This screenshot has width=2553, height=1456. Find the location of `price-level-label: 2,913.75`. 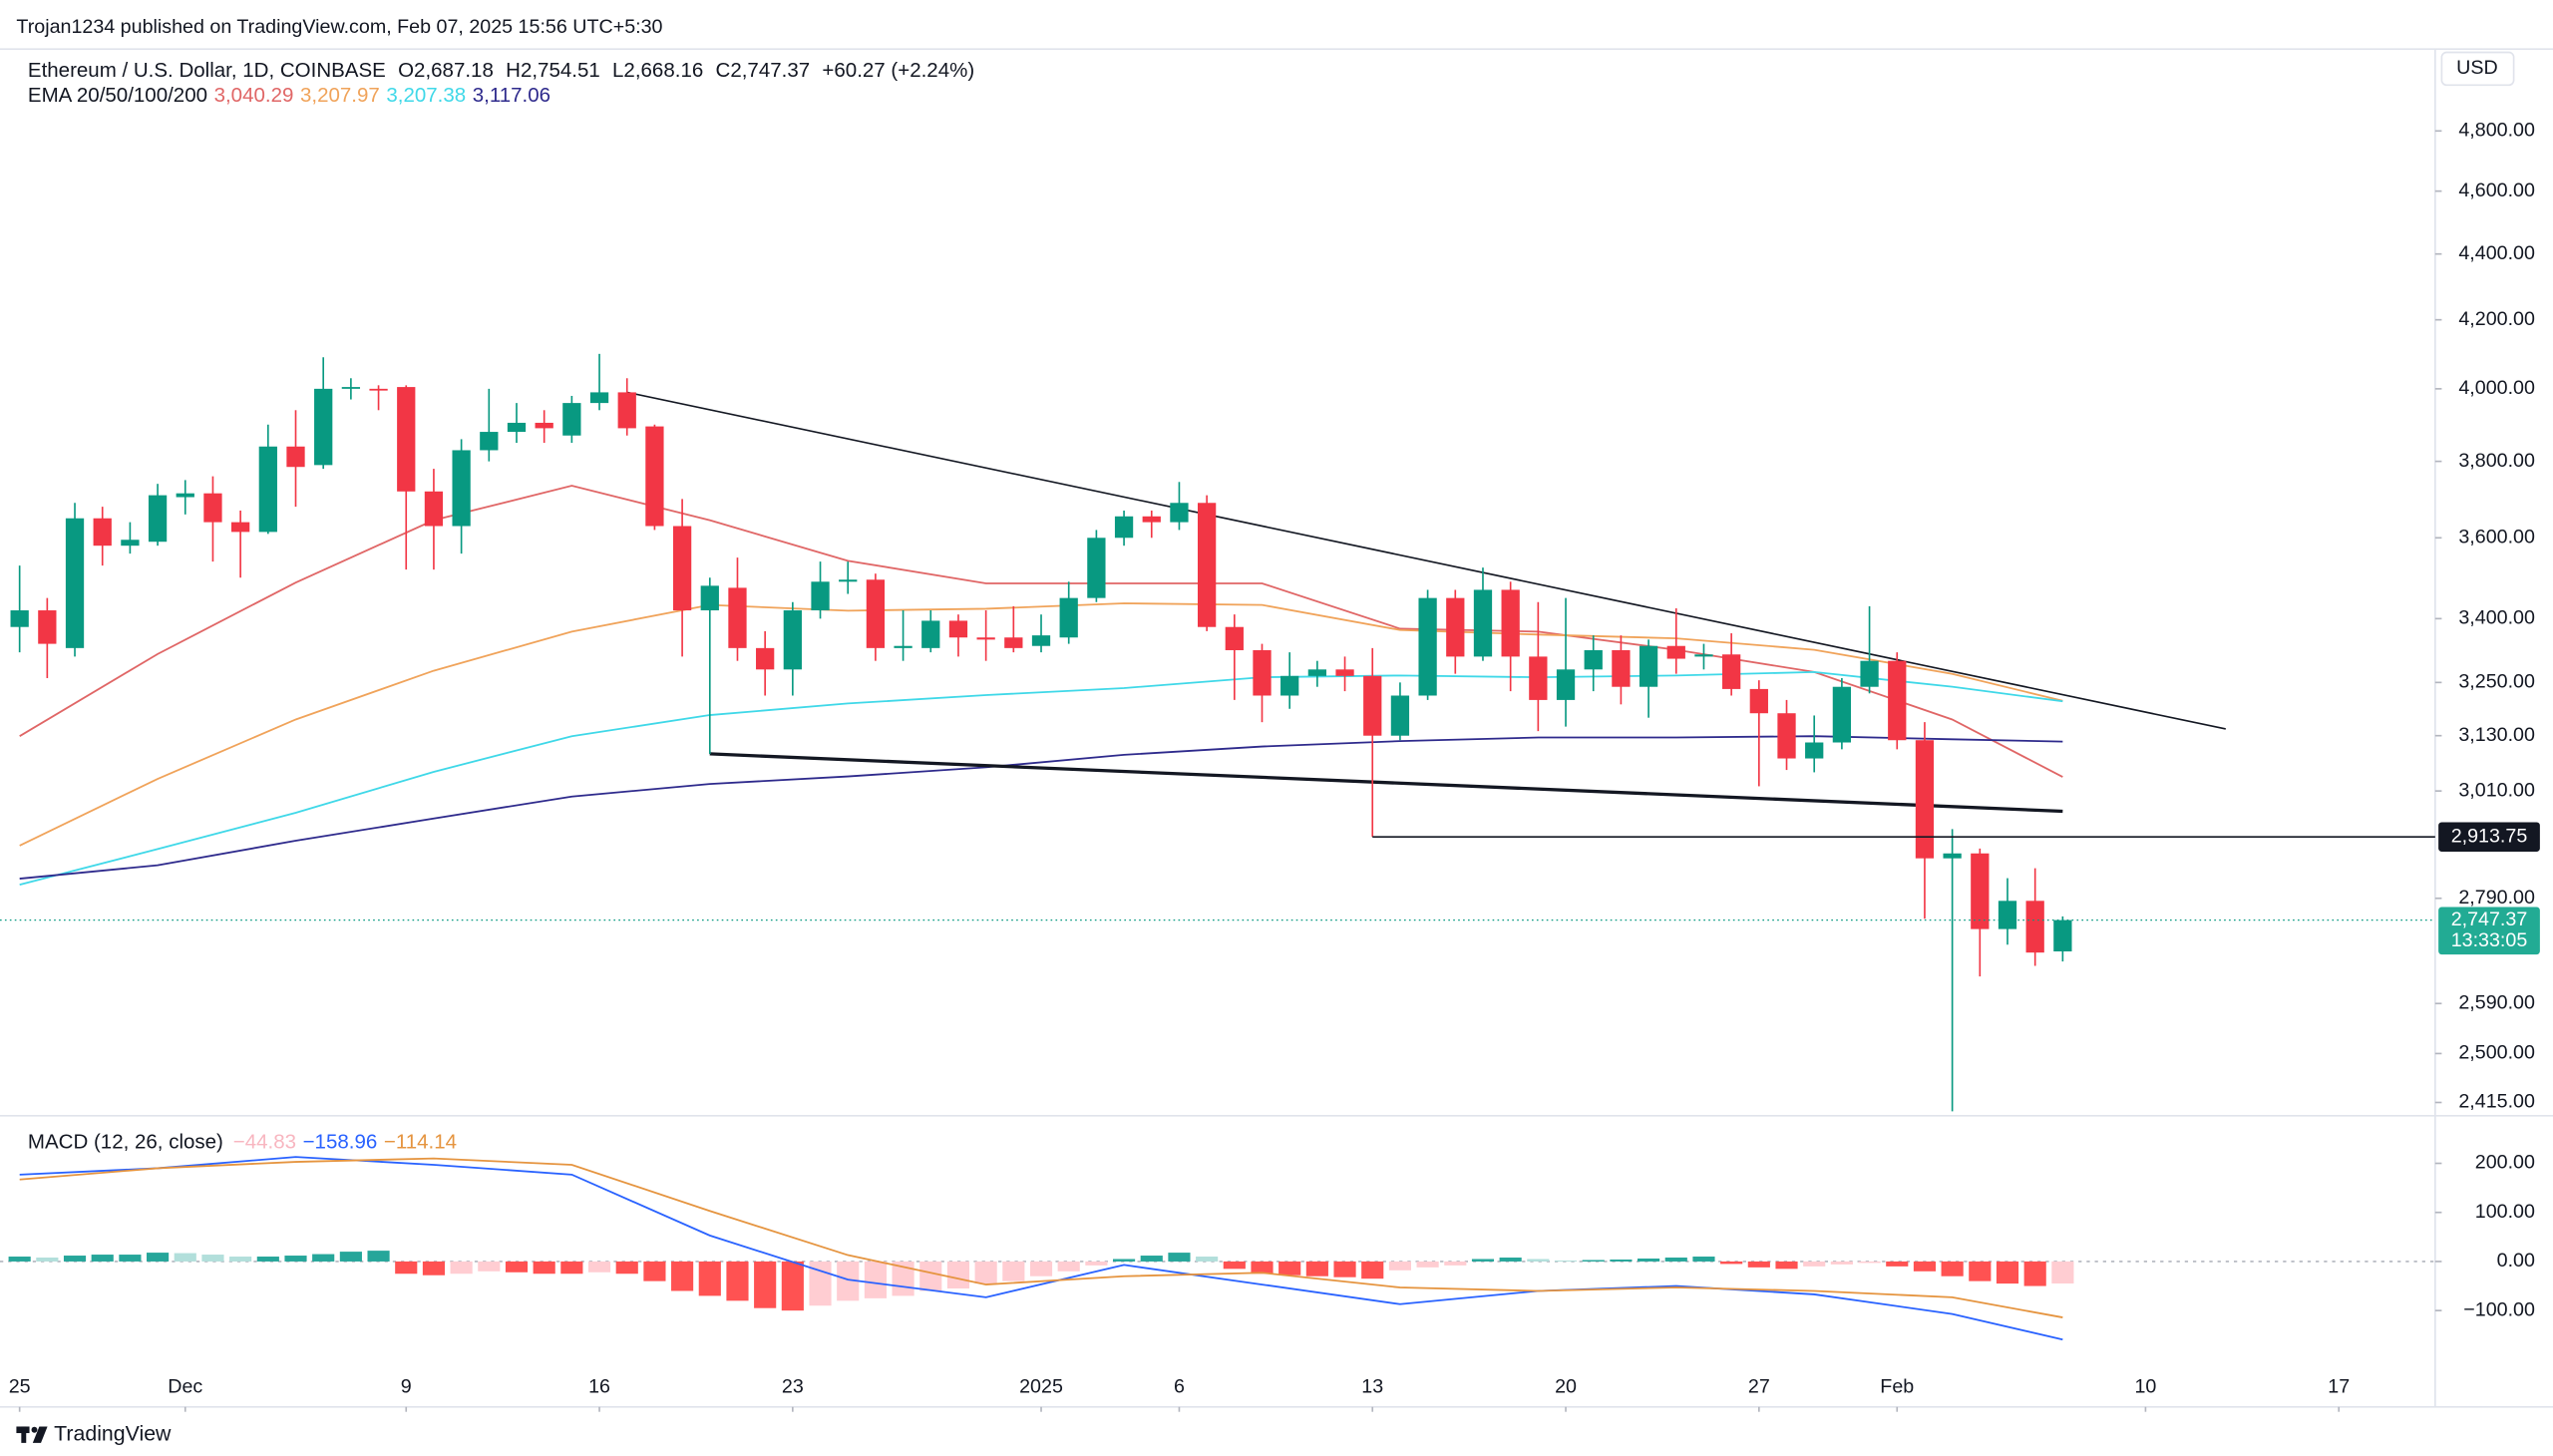

price-level-label: 2,913.75 is located at coordinates (2490, 836).